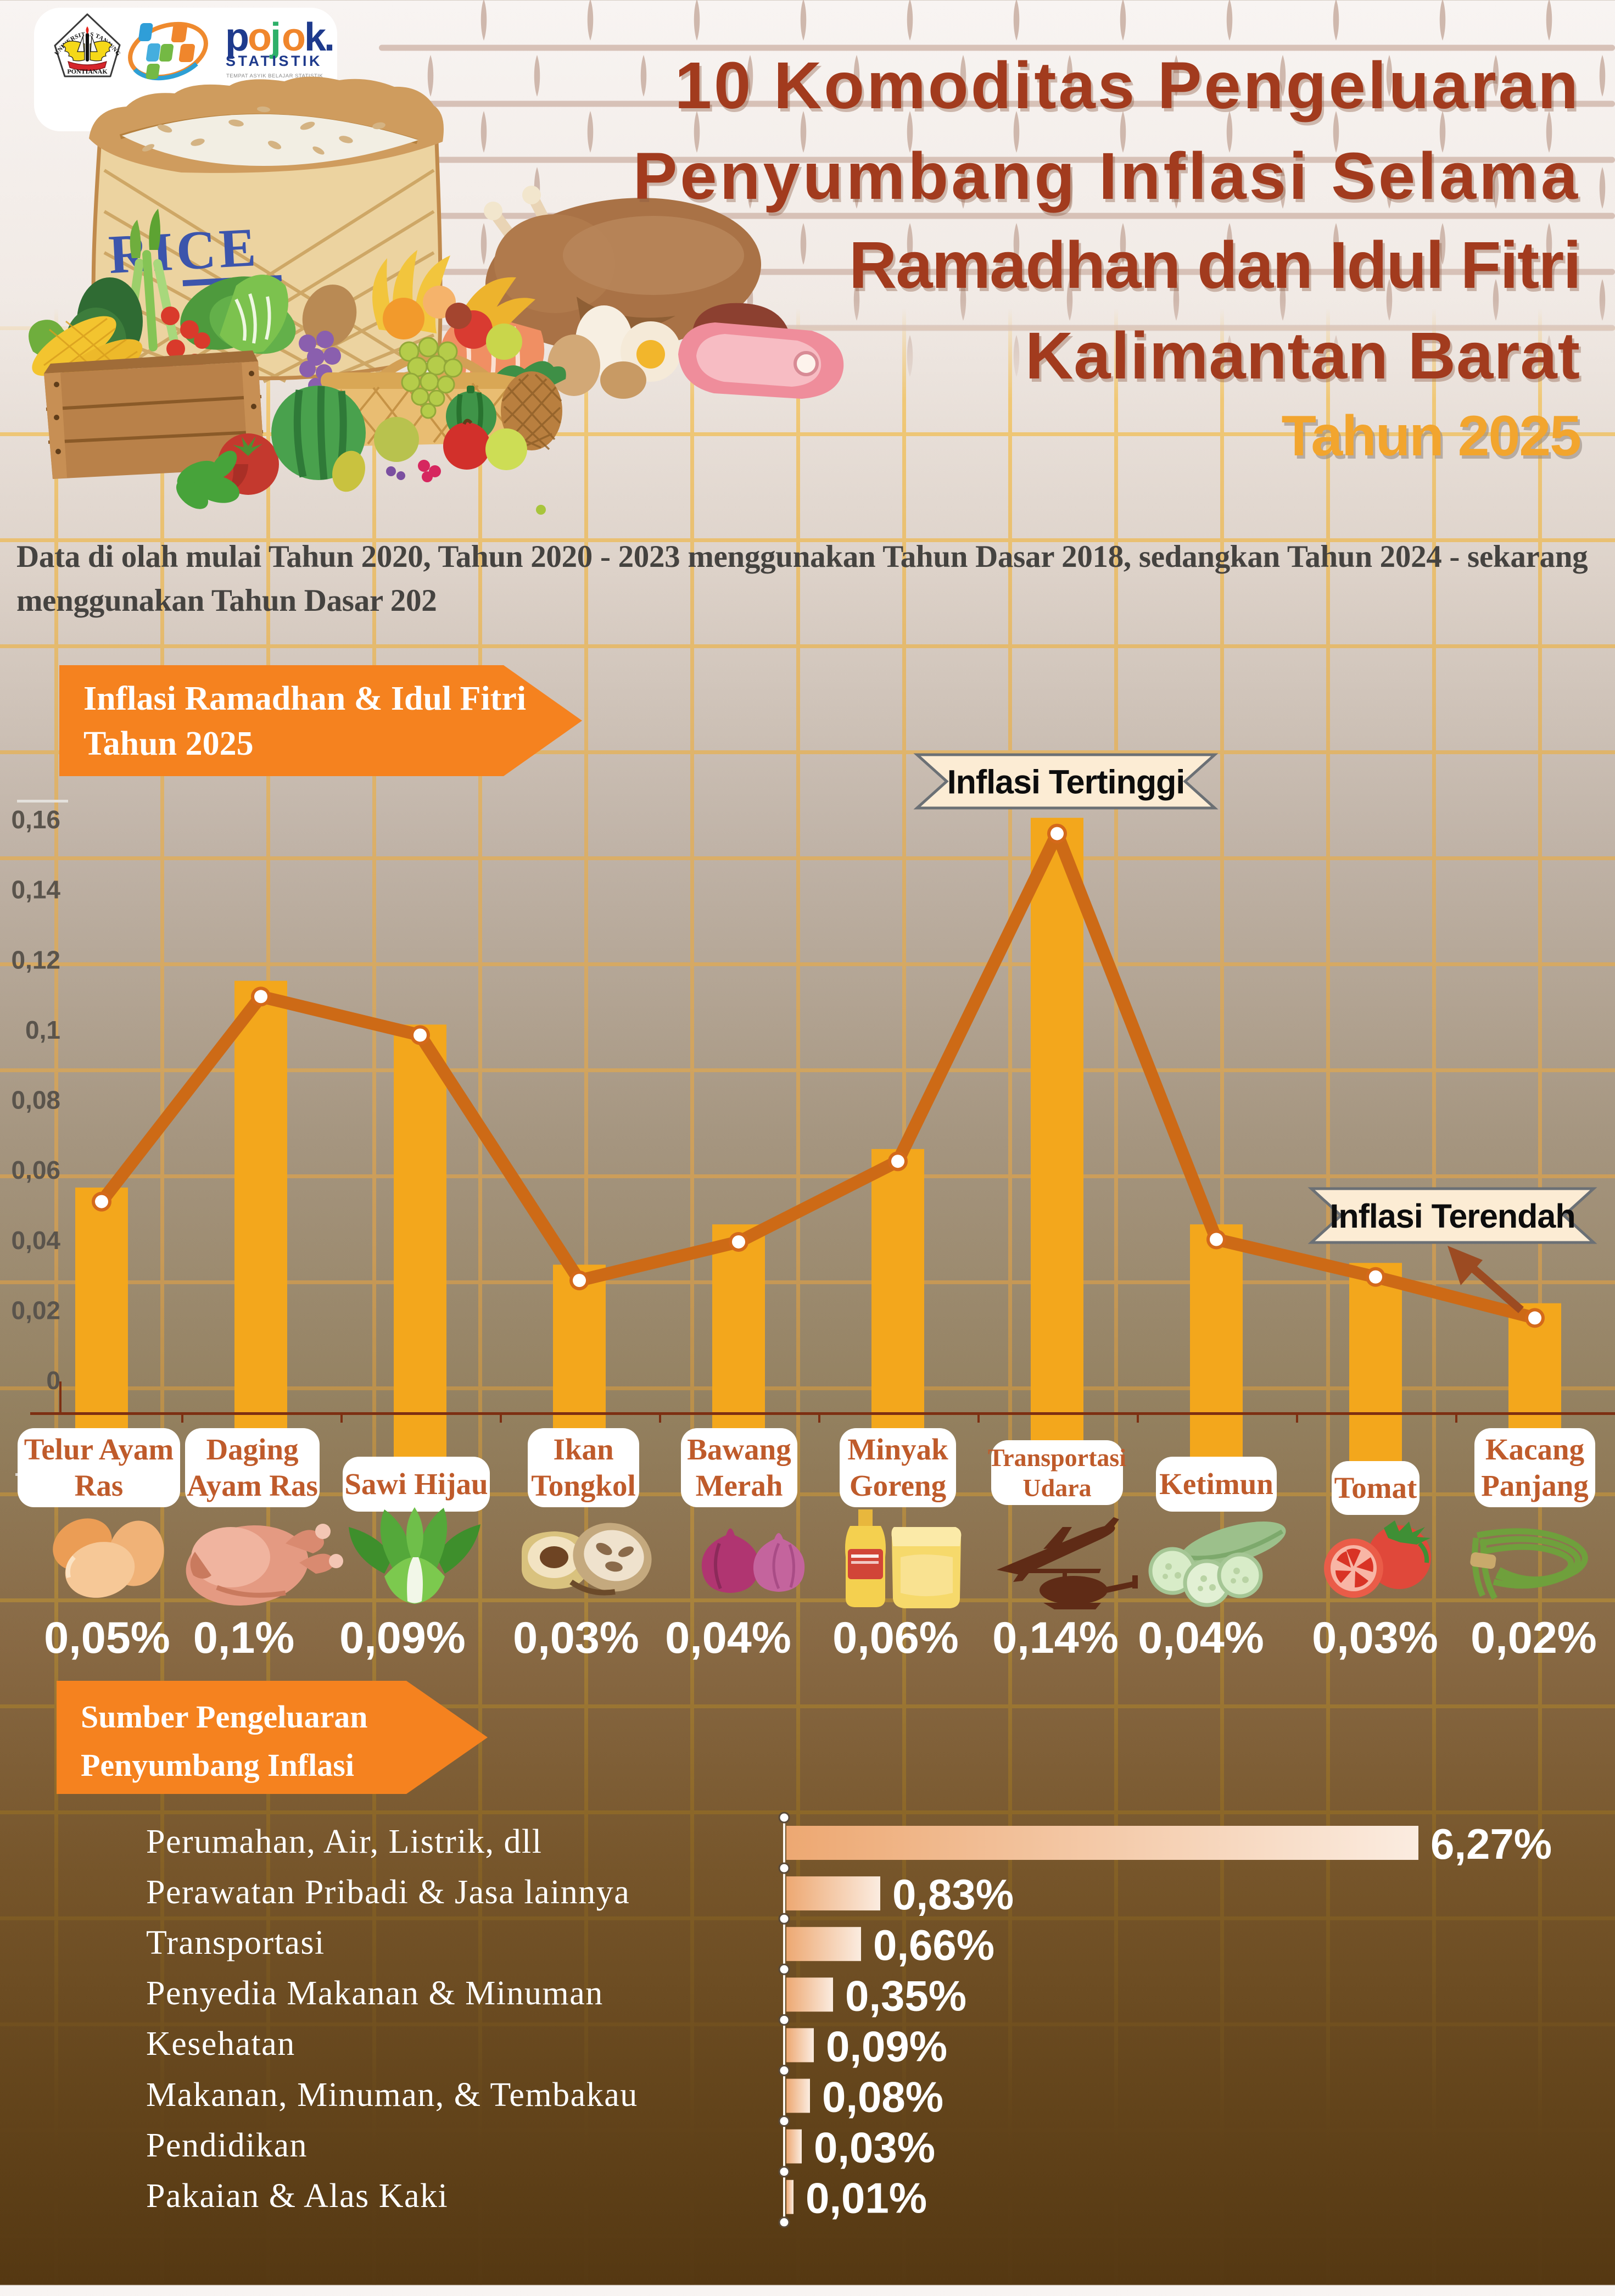 Image resolution: width=1615 pixels, height=2296 pixels. What do you see at coordinates (316, 37) in the screenshot?
I see `svg-text: k` at bounding box center [316, 37].